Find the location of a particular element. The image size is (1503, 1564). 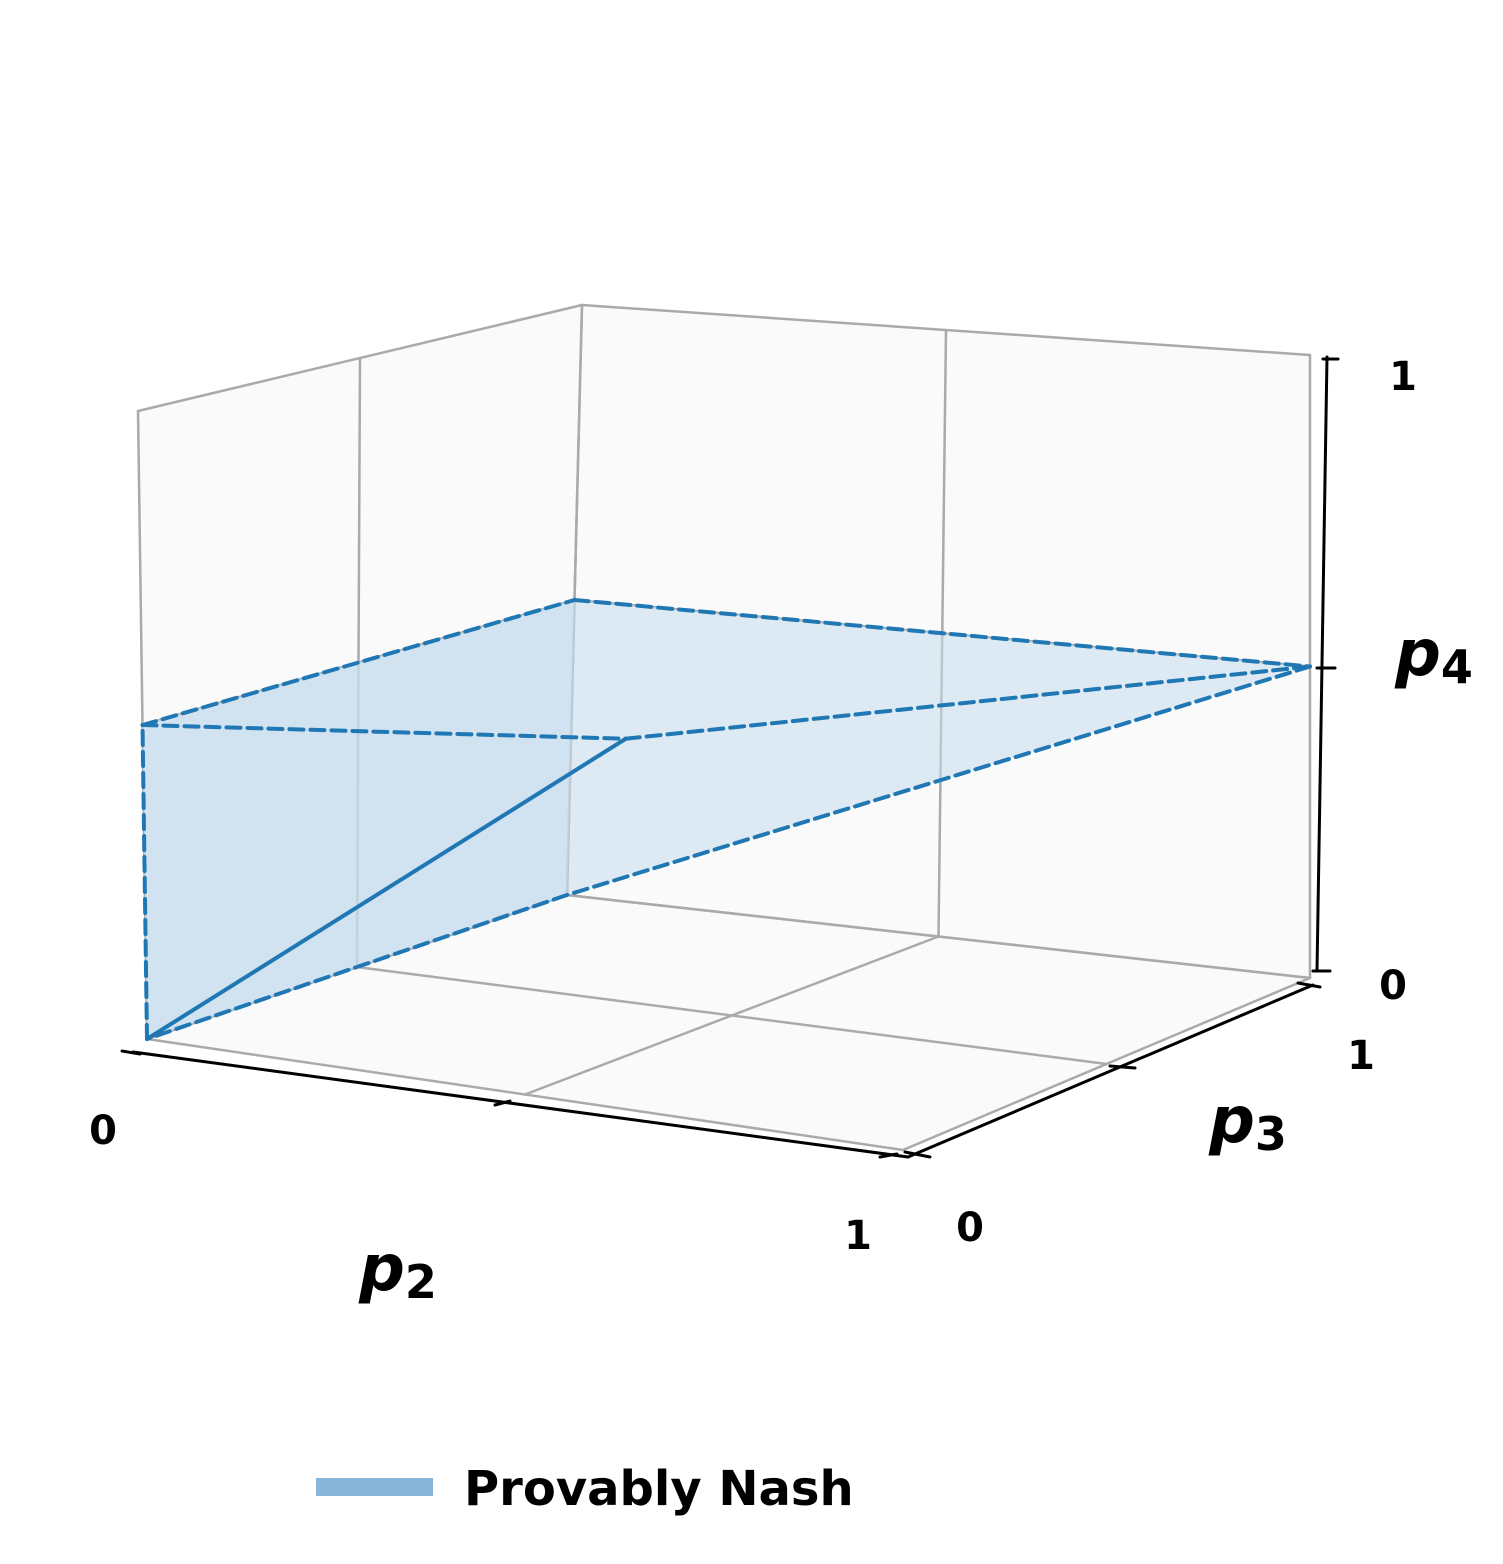

x-axis-label: p2 is located at coordinates (397, 1270).